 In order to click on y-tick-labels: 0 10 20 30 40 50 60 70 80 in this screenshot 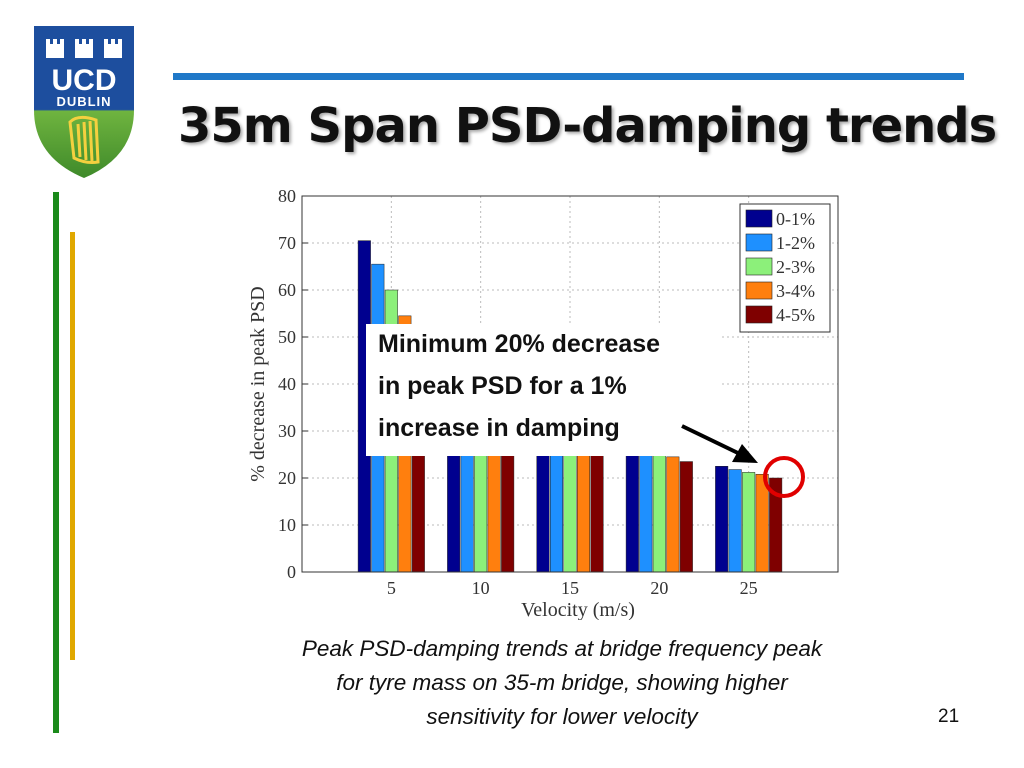, I will do `click(287, 384)`.